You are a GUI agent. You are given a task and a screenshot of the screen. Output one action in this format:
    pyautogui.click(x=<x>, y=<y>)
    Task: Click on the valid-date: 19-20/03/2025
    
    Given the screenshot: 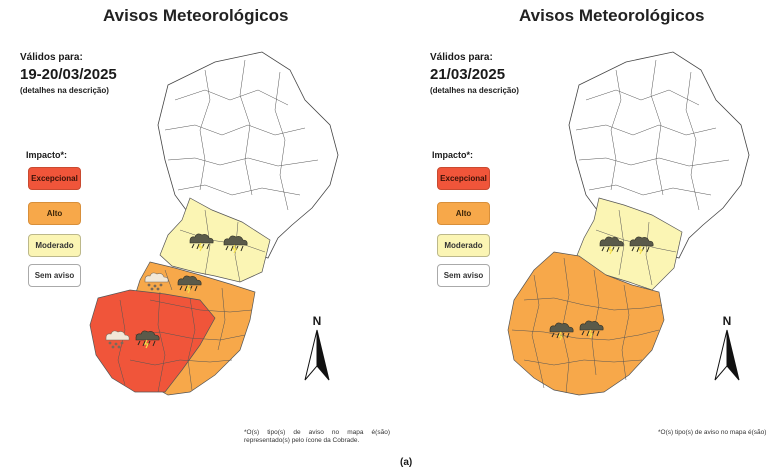 What is the action you would take?
    pyautogui.click(x=68, y=74)
    